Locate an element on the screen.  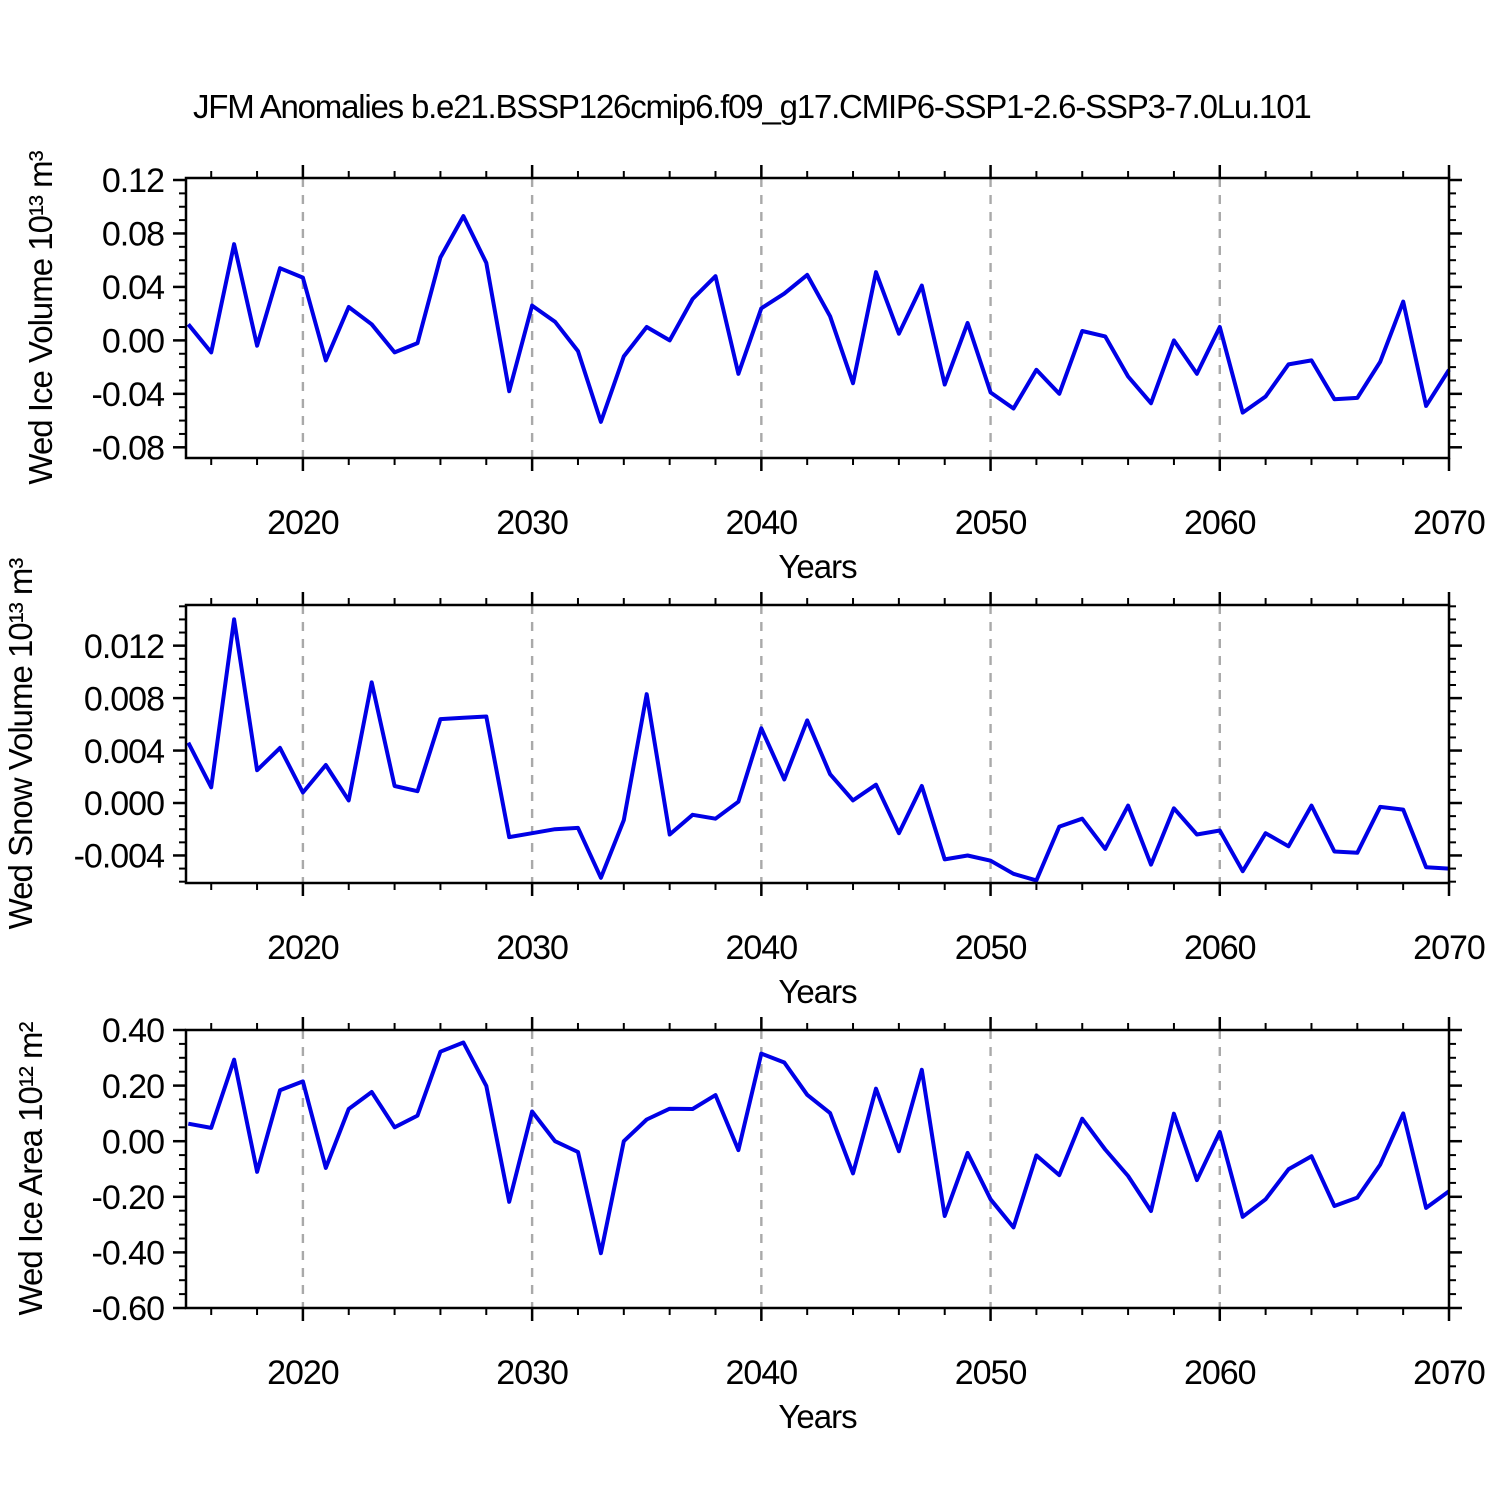
y-tick-label: -0.08 is located at coordinates (128, 449).